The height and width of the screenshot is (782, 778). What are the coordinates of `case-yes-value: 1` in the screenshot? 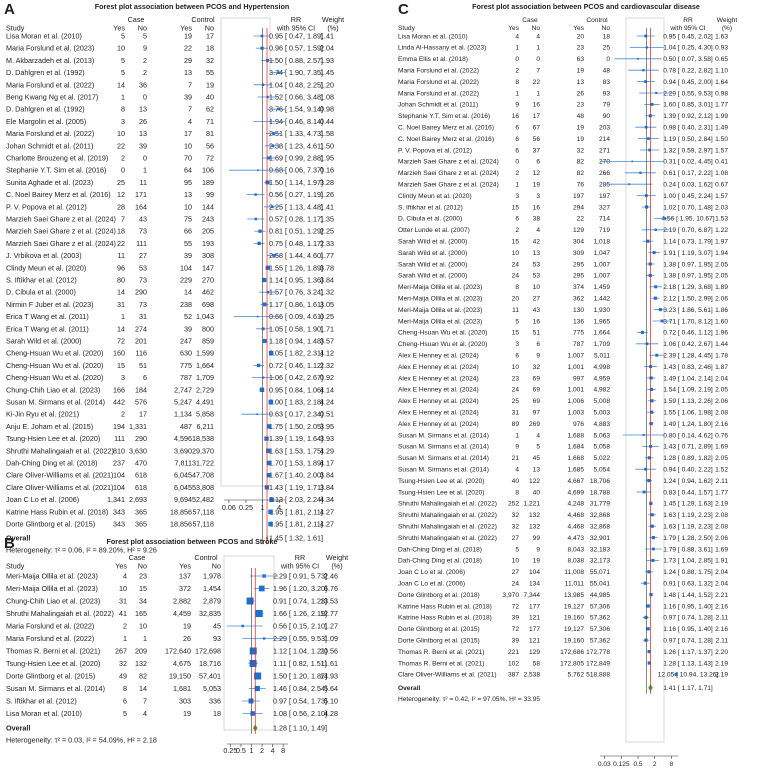 It's located at (517, 435).